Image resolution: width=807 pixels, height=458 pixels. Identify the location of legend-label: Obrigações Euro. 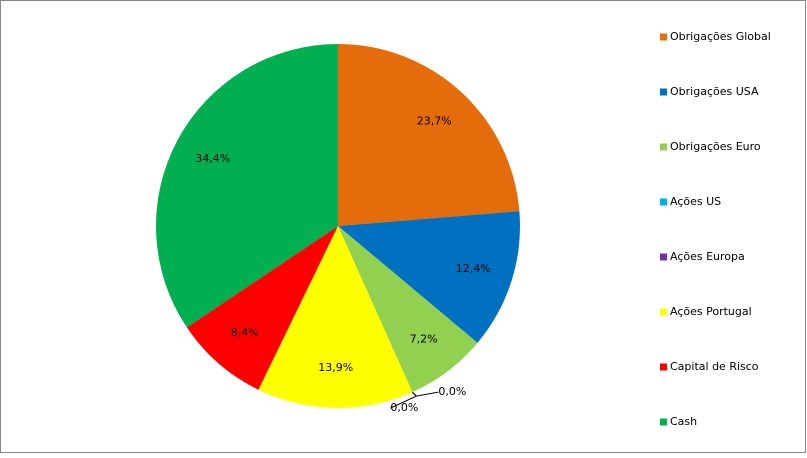
(715, 146).